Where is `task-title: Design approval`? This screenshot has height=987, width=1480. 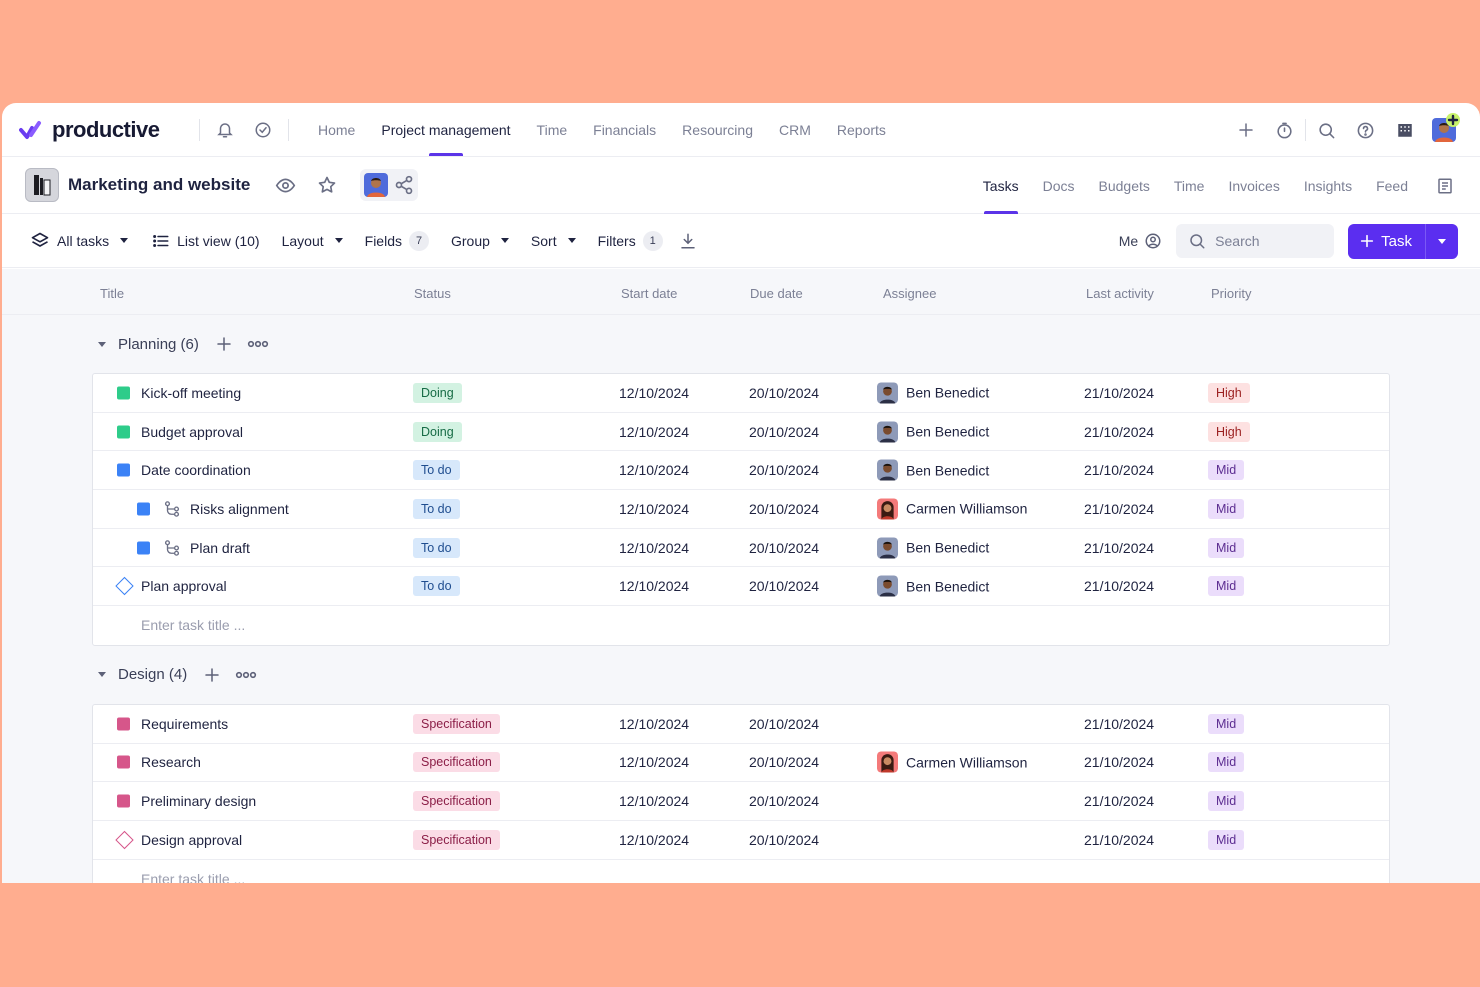
task-title: Design approval is located at coordinates (192, 839).